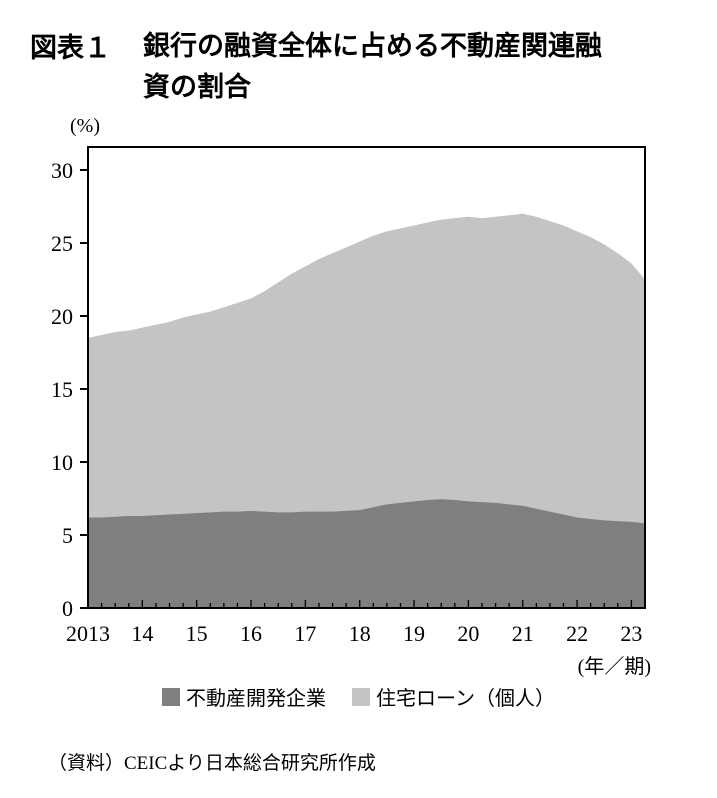 This screenshot has height=798, width=717. Describe the element at coordinates (523, 633) in the screenshot. I see `x-tick-label: 21` at that location.